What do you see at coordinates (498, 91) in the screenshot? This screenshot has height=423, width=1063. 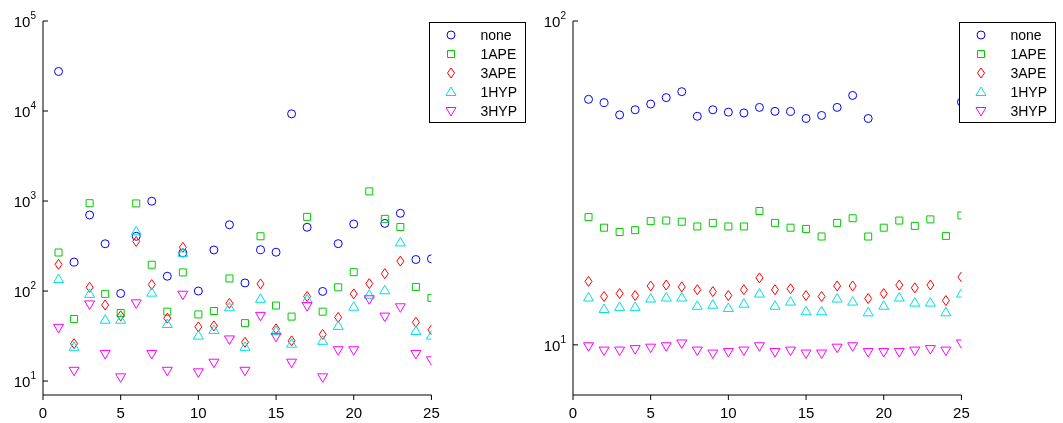 I see `legend-label: 1HYP` at bounding box center [498, 91].